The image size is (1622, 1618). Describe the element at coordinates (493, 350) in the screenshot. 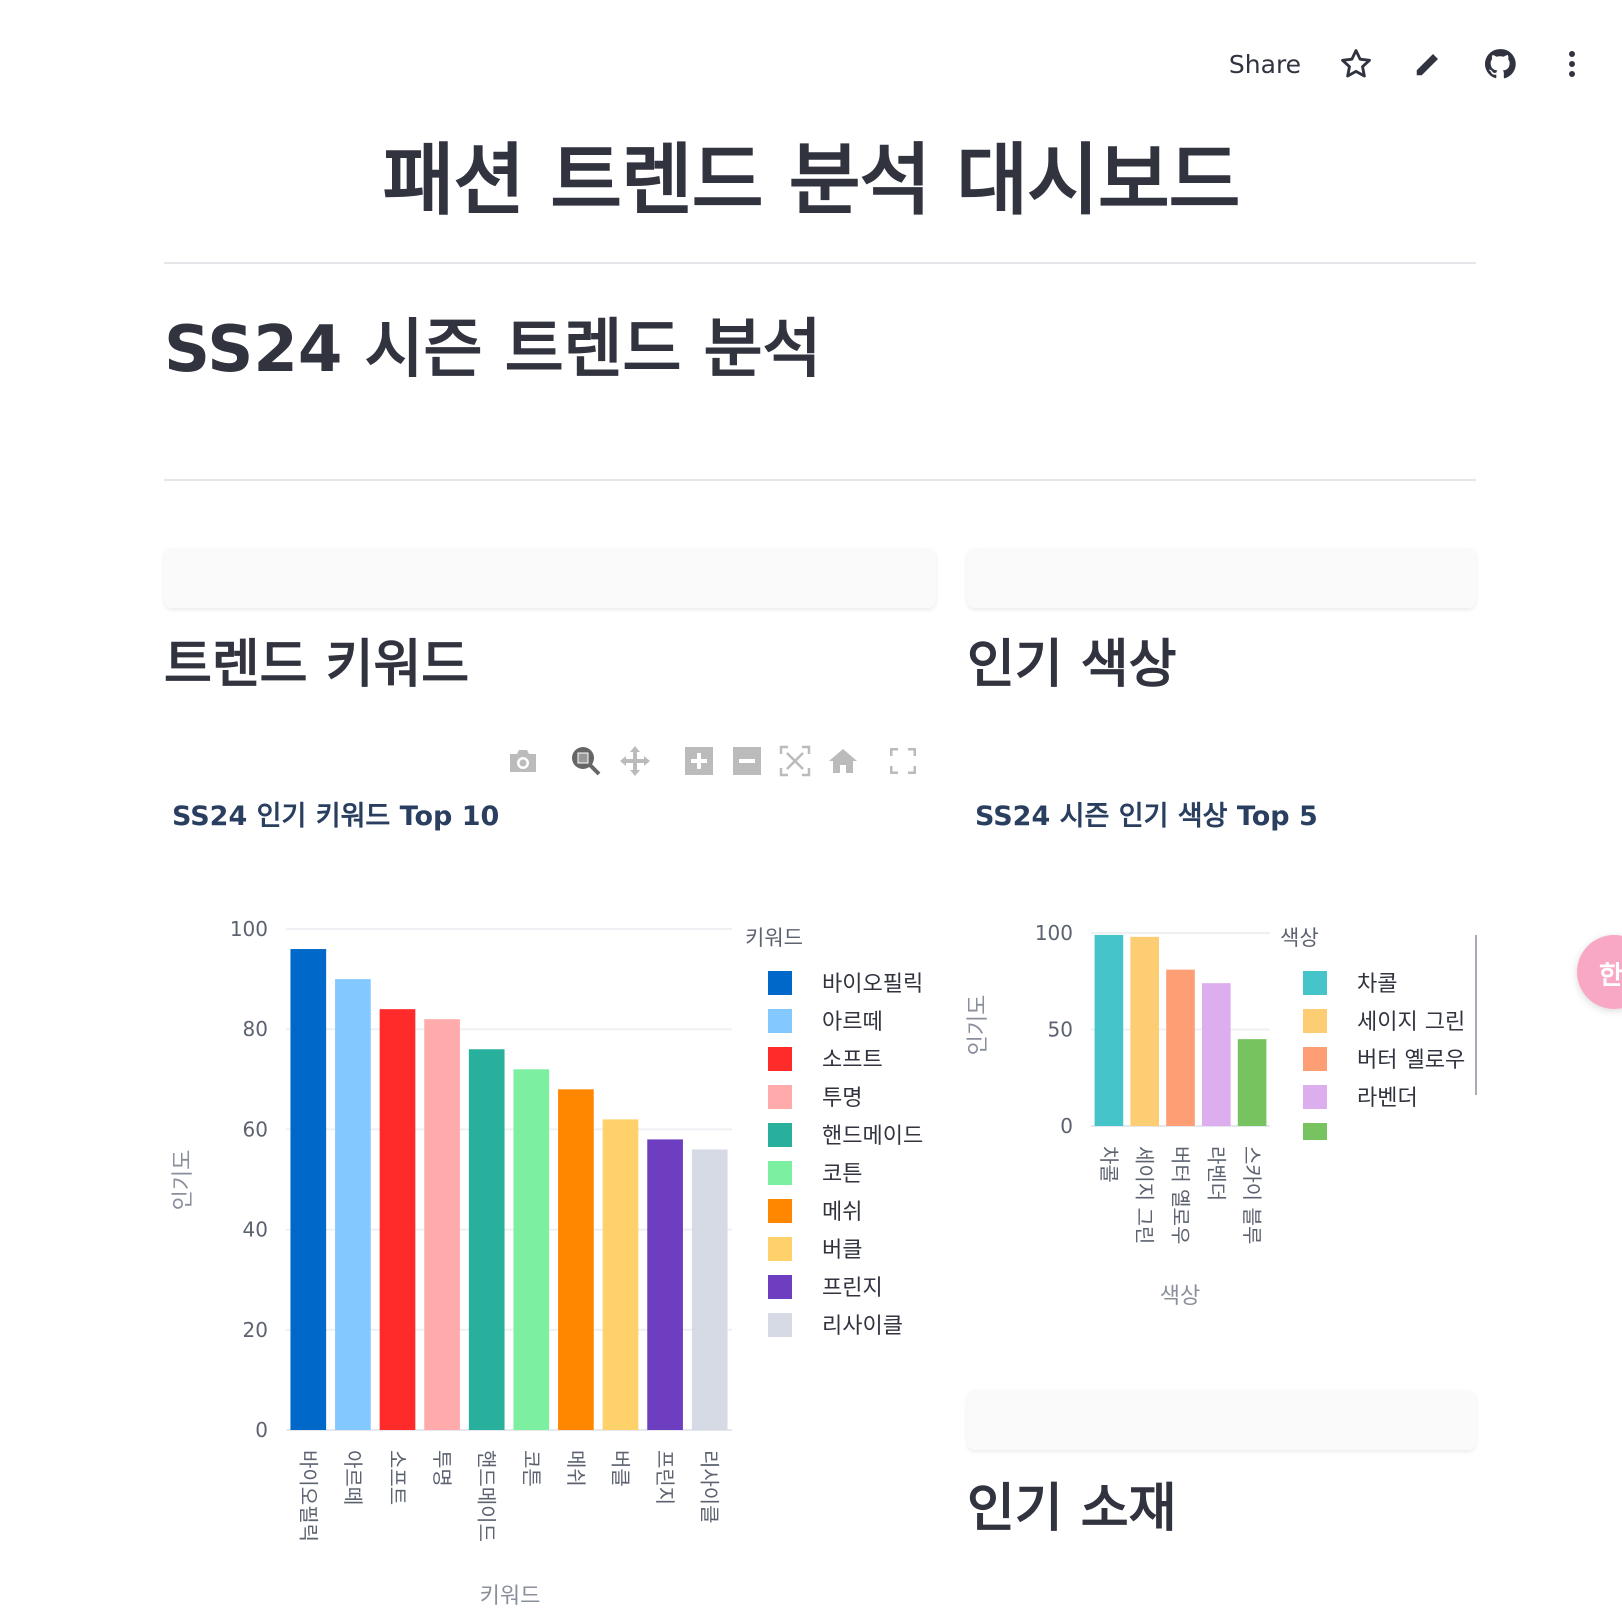

I see `section-title: SS24 시즌 트렌드 분석` at that location.